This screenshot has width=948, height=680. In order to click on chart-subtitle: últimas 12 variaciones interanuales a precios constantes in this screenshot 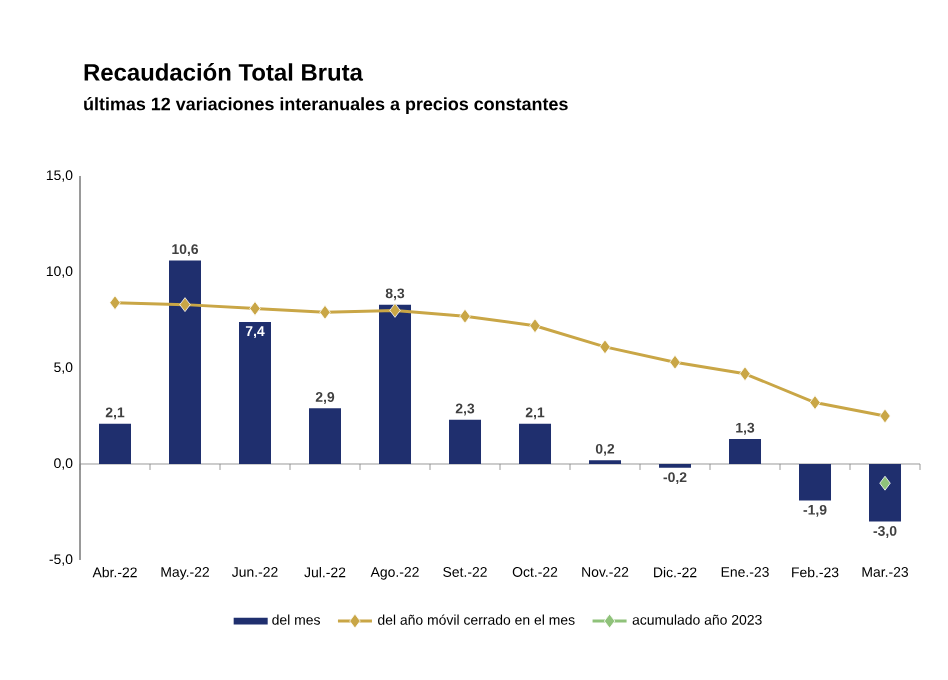, I will do `click(326, 105)`.